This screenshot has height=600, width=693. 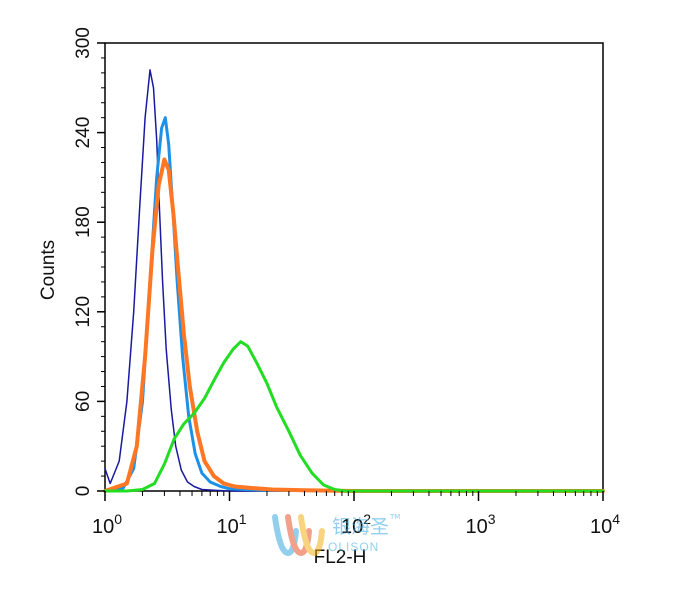 I want to click on watermark-sub: OLISON, so click(x=353, y=547).